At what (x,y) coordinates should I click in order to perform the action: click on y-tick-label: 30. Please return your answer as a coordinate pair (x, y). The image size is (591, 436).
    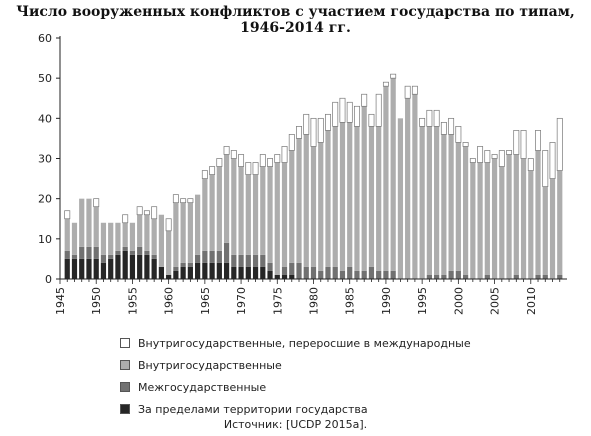
    Looking at the image, I should click on (45, 159).